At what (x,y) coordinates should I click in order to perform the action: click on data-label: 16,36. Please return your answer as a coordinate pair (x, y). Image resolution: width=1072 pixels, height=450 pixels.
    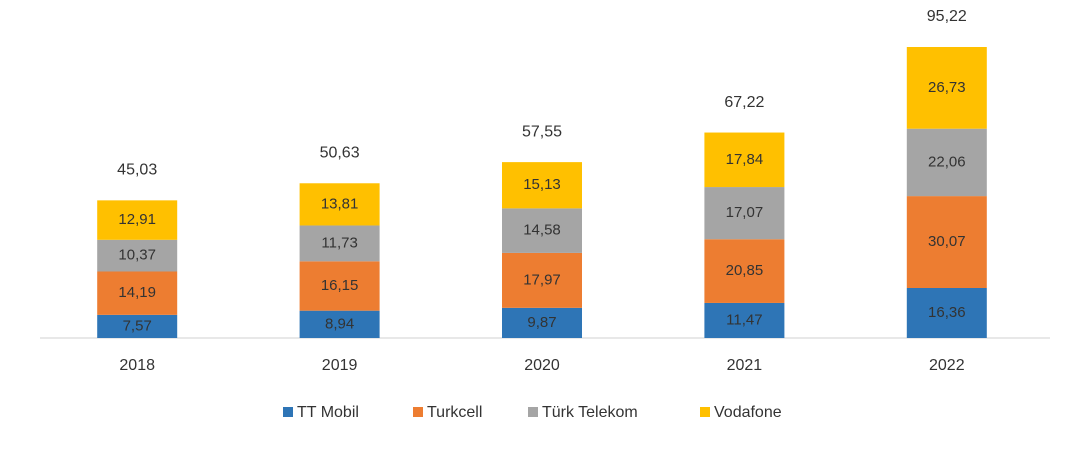
    Looking at the image, I should click on (947, 312).